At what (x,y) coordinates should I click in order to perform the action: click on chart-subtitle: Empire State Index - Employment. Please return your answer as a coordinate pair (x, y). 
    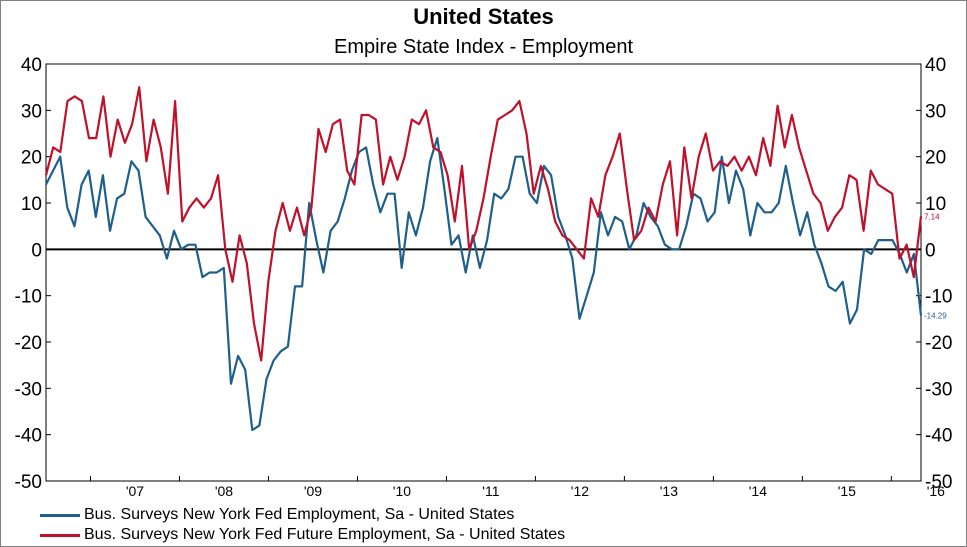
    Looking at the image, I should click on (483, 47).